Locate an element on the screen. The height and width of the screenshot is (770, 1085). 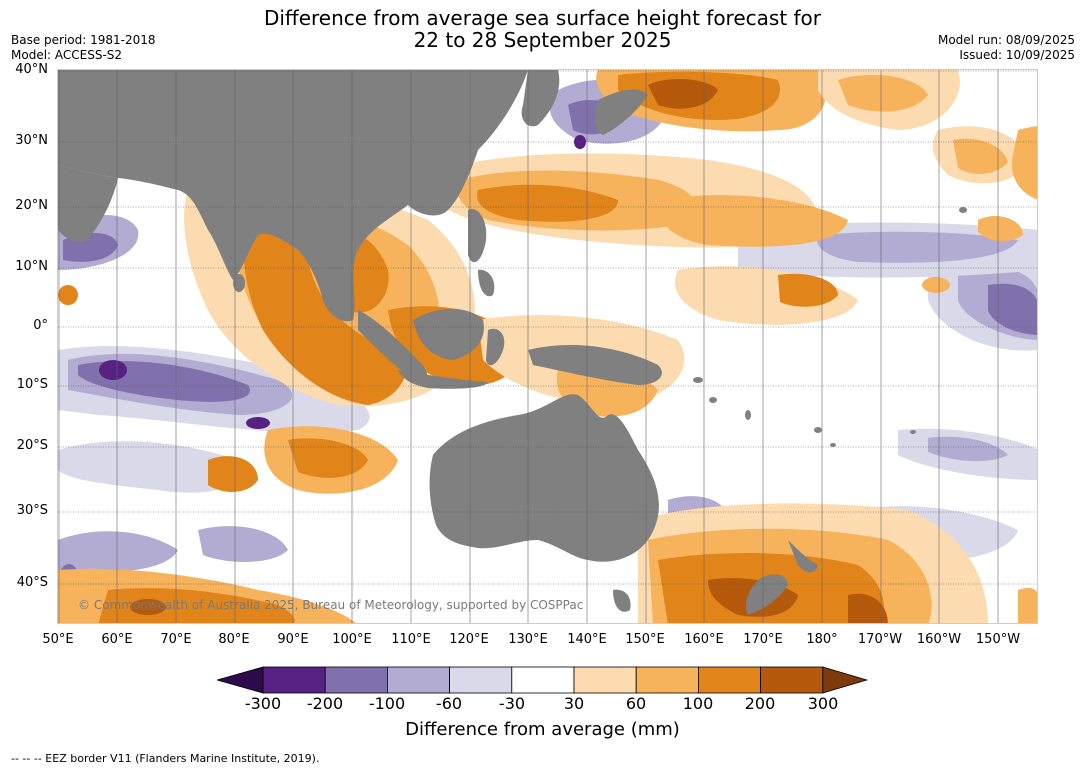
lon-label: 90°E is located at coordinates (293, 639).